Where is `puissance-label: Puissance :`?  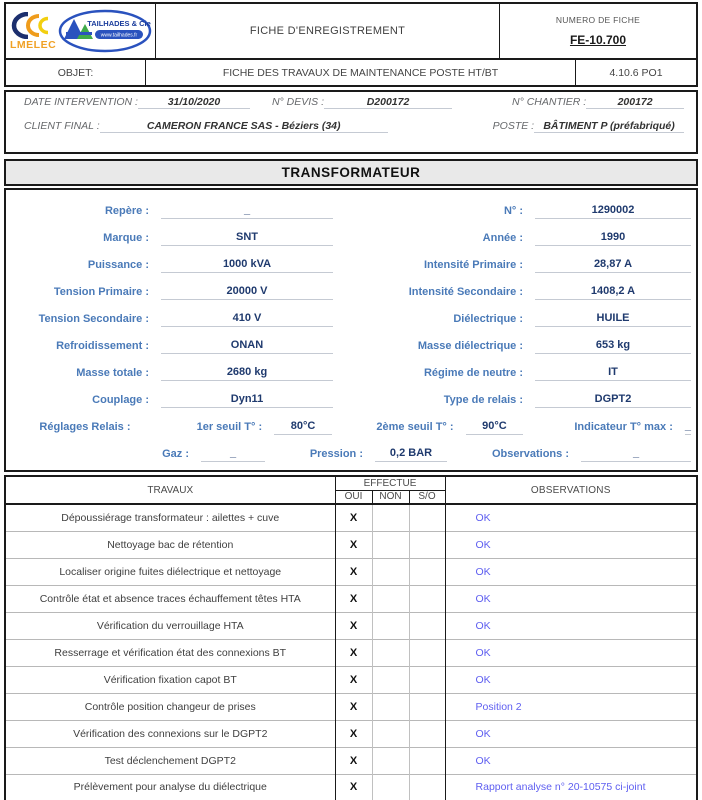
puissance-label: Puissance : is located at coordinates (118, 264).